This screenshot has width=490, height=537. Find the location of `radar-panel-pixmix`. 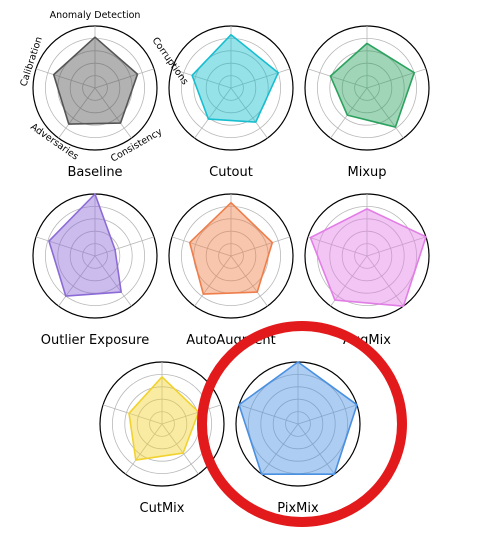

radar-panel-pixmix is located at coordinates (298, 424).